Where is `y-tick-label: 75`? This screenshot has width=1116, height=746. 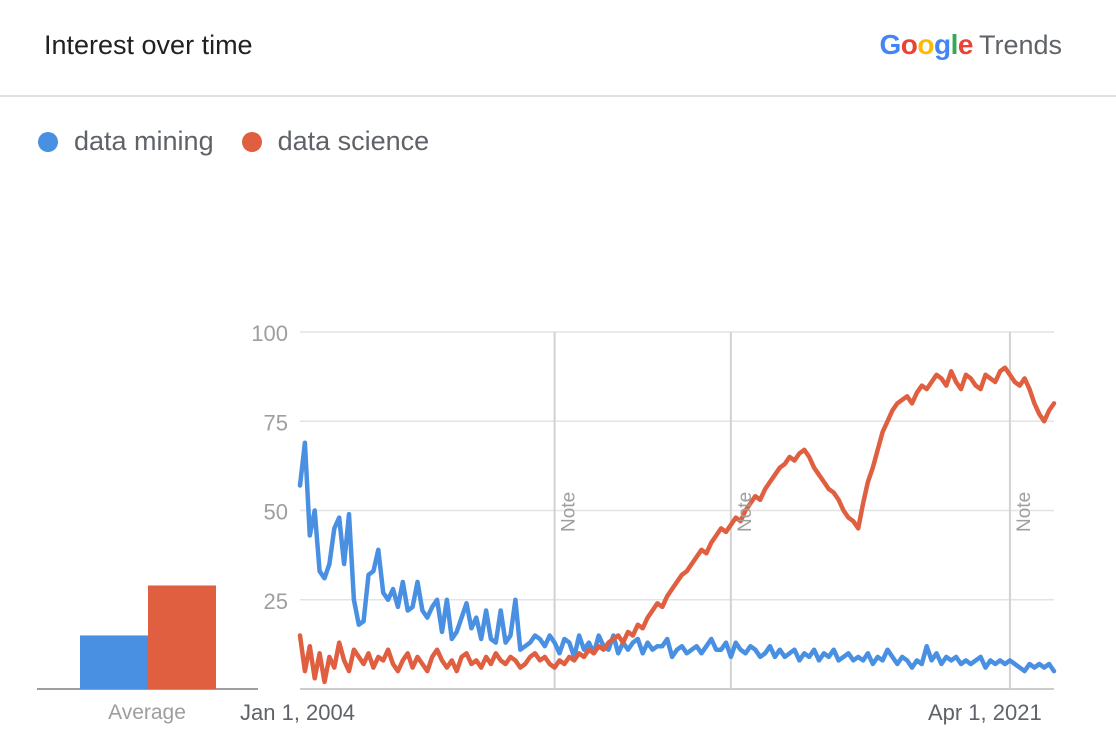
y-tick-label: 75 is located at coordinates (276, 422).